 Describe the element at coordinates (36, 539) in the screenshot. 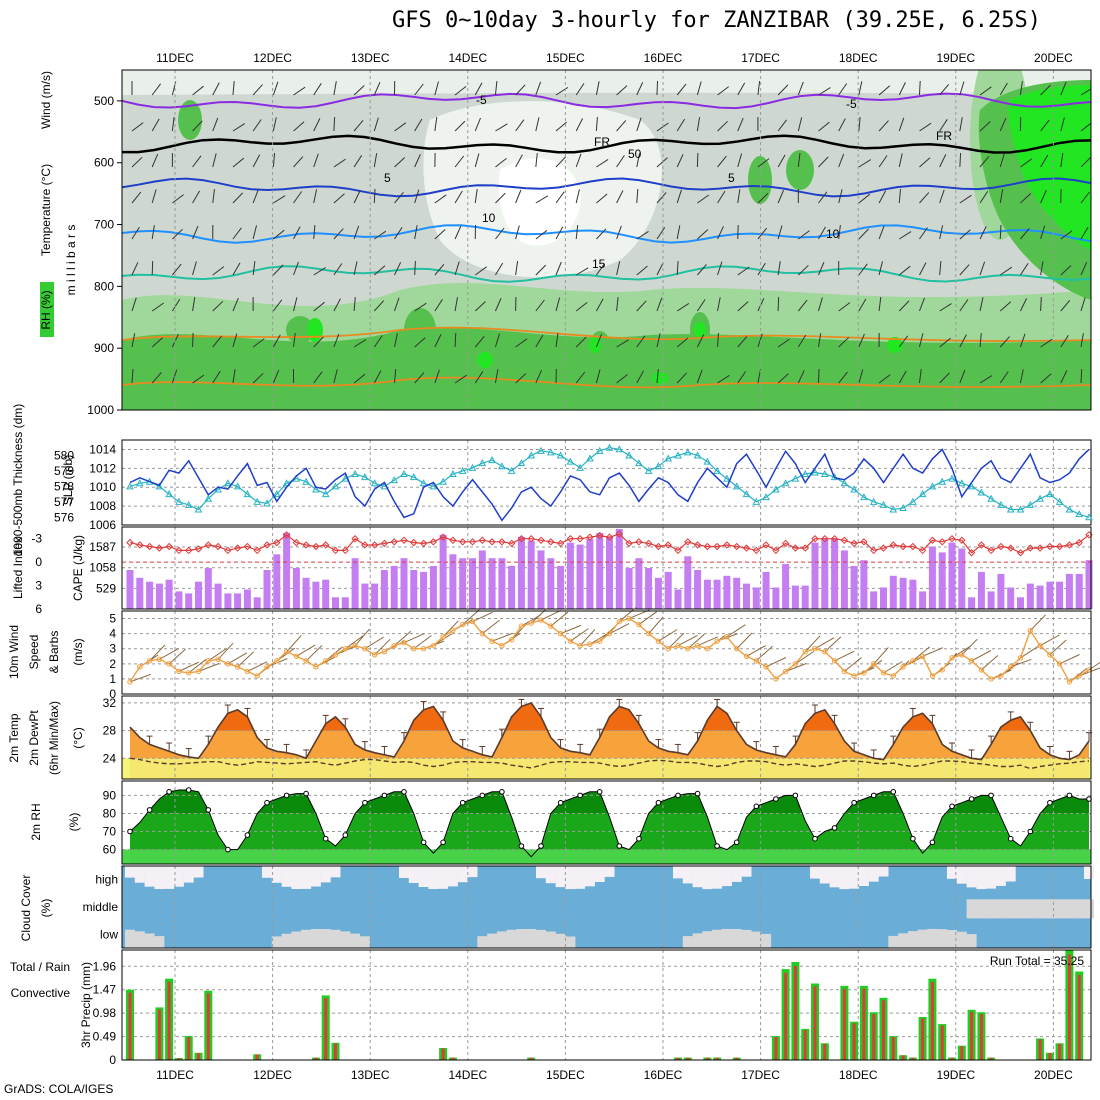

I see `li-tick: -3` at that location.